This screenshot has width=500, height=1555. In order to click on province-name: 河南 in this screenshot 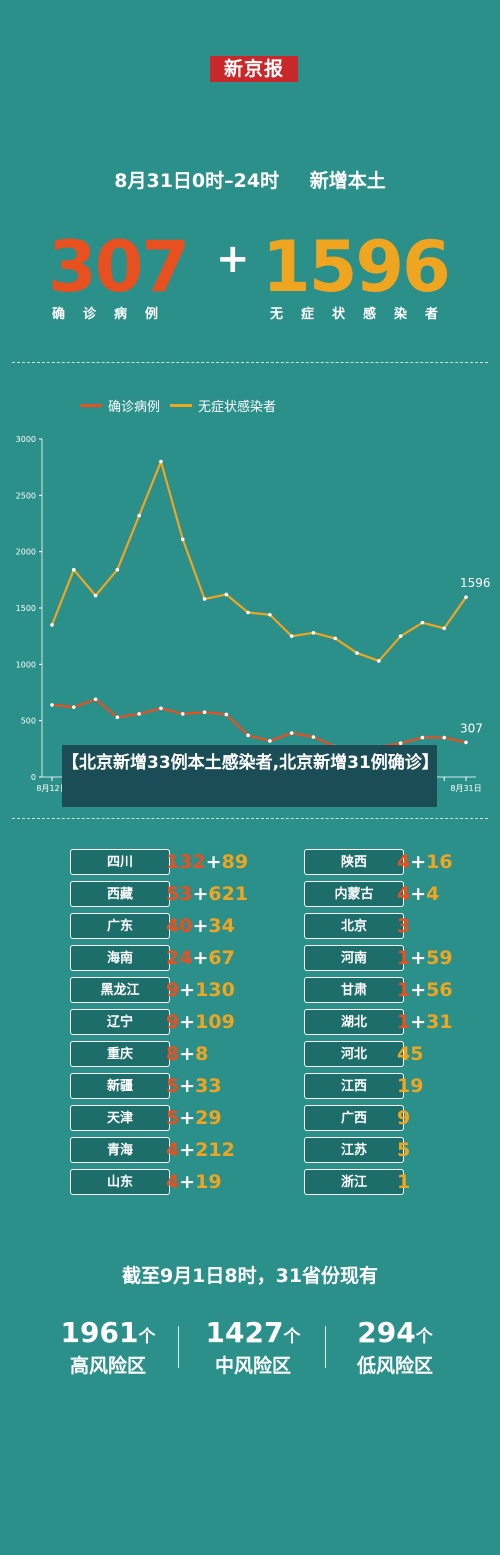, I will do `click(354, 958)`.